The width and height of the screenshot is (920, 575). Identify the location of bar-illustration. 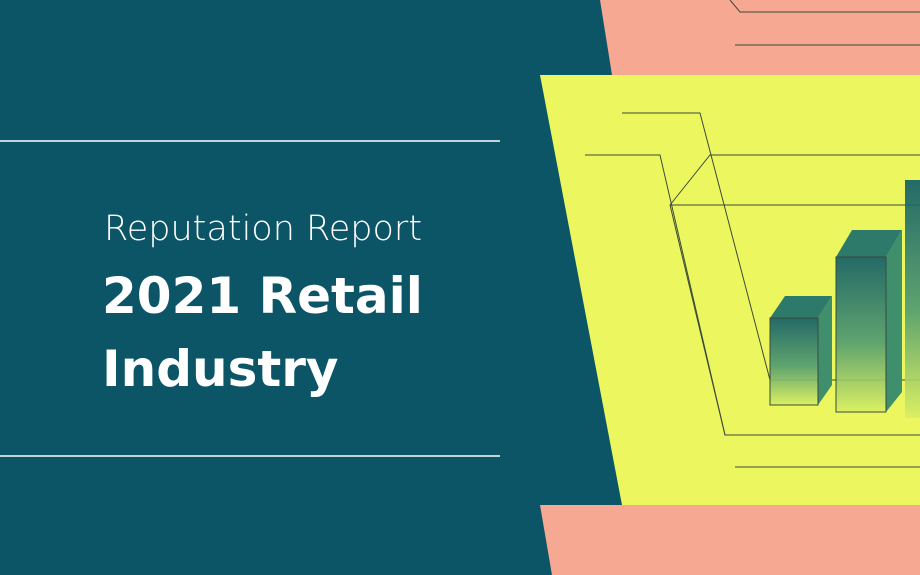
(844, 299).